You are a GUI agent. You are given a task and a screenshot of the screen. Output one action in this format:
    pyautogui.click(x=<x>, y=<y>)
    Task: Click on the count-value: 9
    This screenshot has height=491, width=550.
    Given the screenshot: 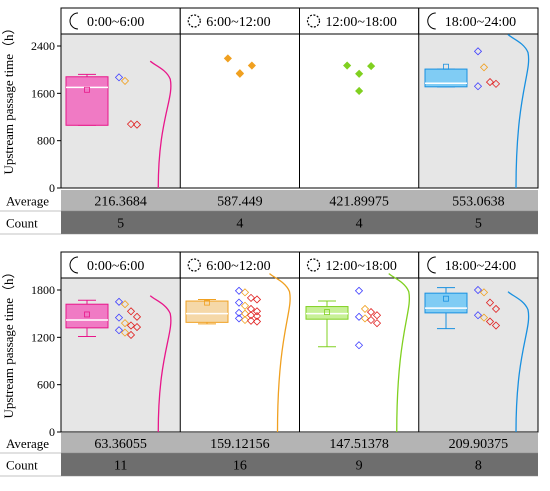 What is the action you would take?
    pyautogui.click(x=359, y=466)
    